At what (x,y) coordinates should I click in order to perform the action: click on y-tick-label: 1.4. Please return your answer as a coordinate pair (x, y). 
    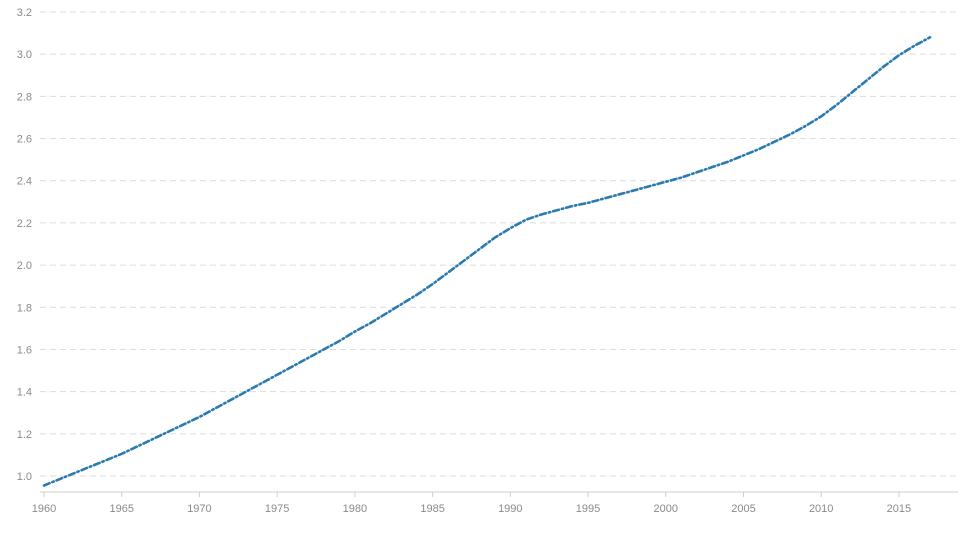
    Looking at the image, I should click on (24, 393).